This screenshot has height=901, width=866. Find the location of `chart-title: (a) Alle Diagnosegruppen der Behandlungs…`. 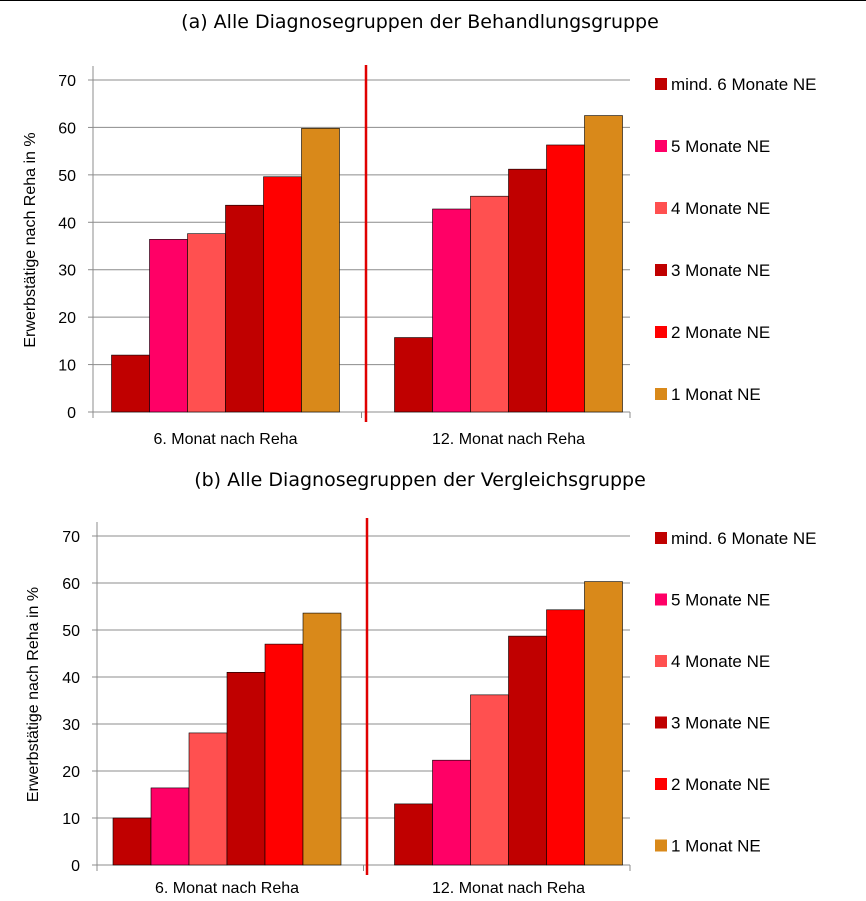

chart-title: (a) Alle Diagnosegruppen der Behandlungs… is located at coordinates (420, 22).